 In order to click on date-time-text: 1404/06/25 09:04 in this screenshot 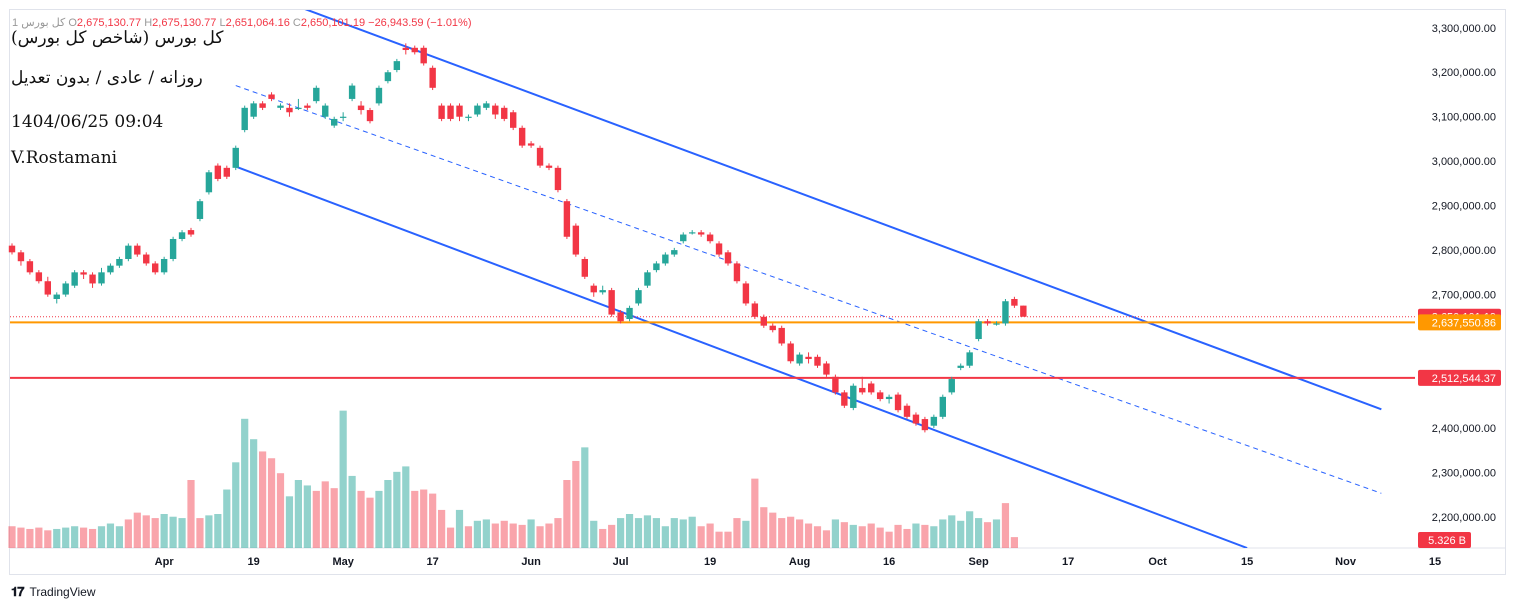, I will do `click(87, 122)`.